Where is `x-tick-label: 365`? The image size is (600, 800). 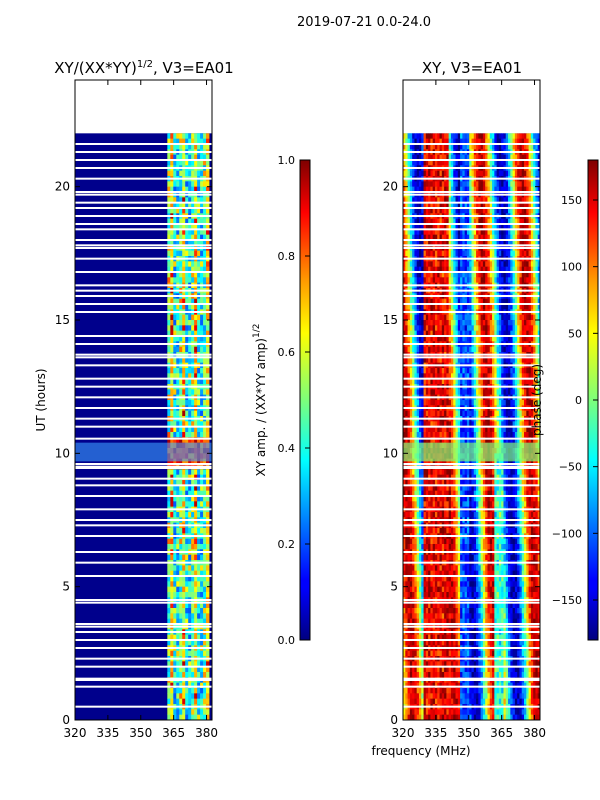
x-tick-label: 365 is located at coordinates (173, 733).